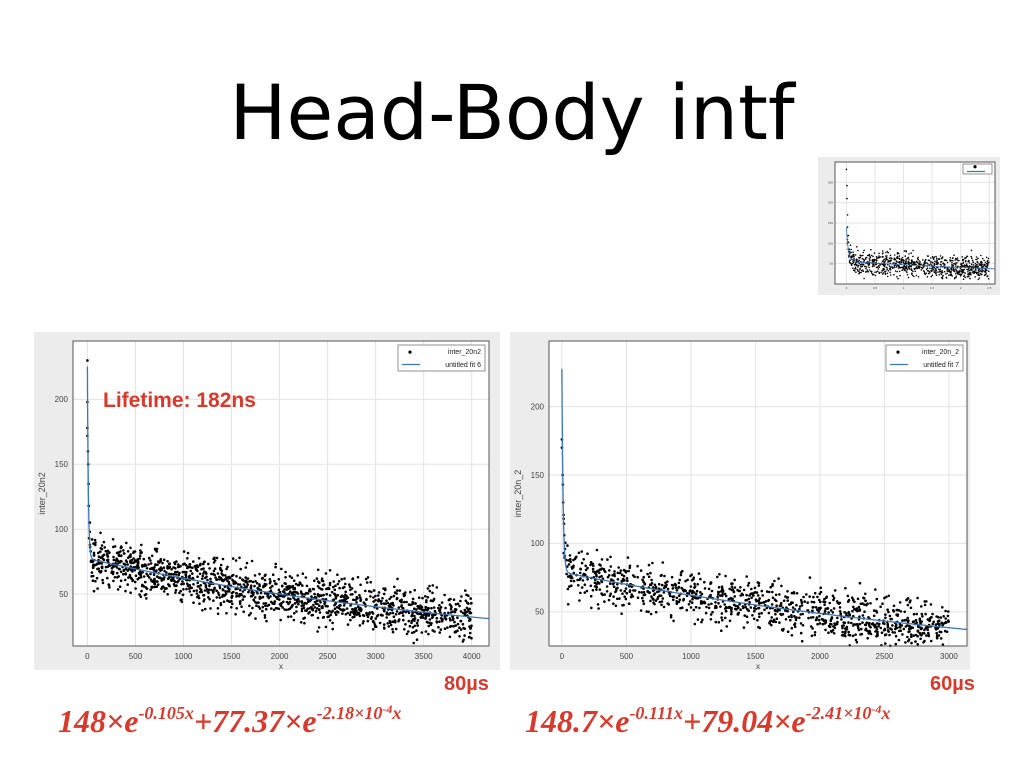 The height and width of the screenshot is (768, 1024). I want to click on x-tick-label: 3500, so click(424, 656).